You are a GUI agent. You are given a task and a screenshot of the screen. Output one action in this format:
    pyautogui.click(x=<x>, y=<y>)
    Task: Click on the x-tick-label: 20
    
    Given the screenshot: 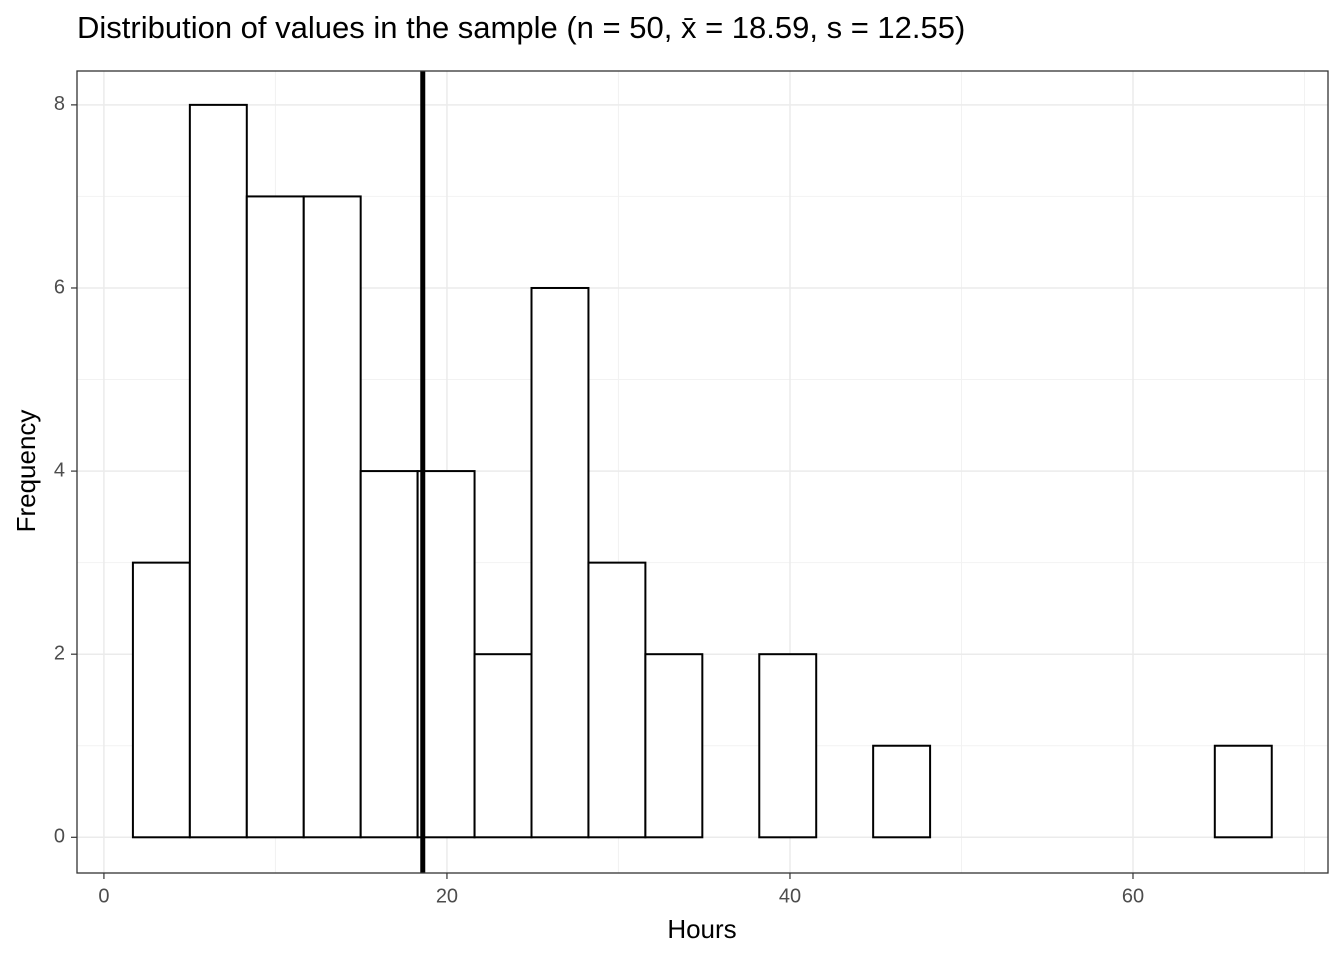 What is the action you would take?
    pyautogui.click(x=447, y=896)
    